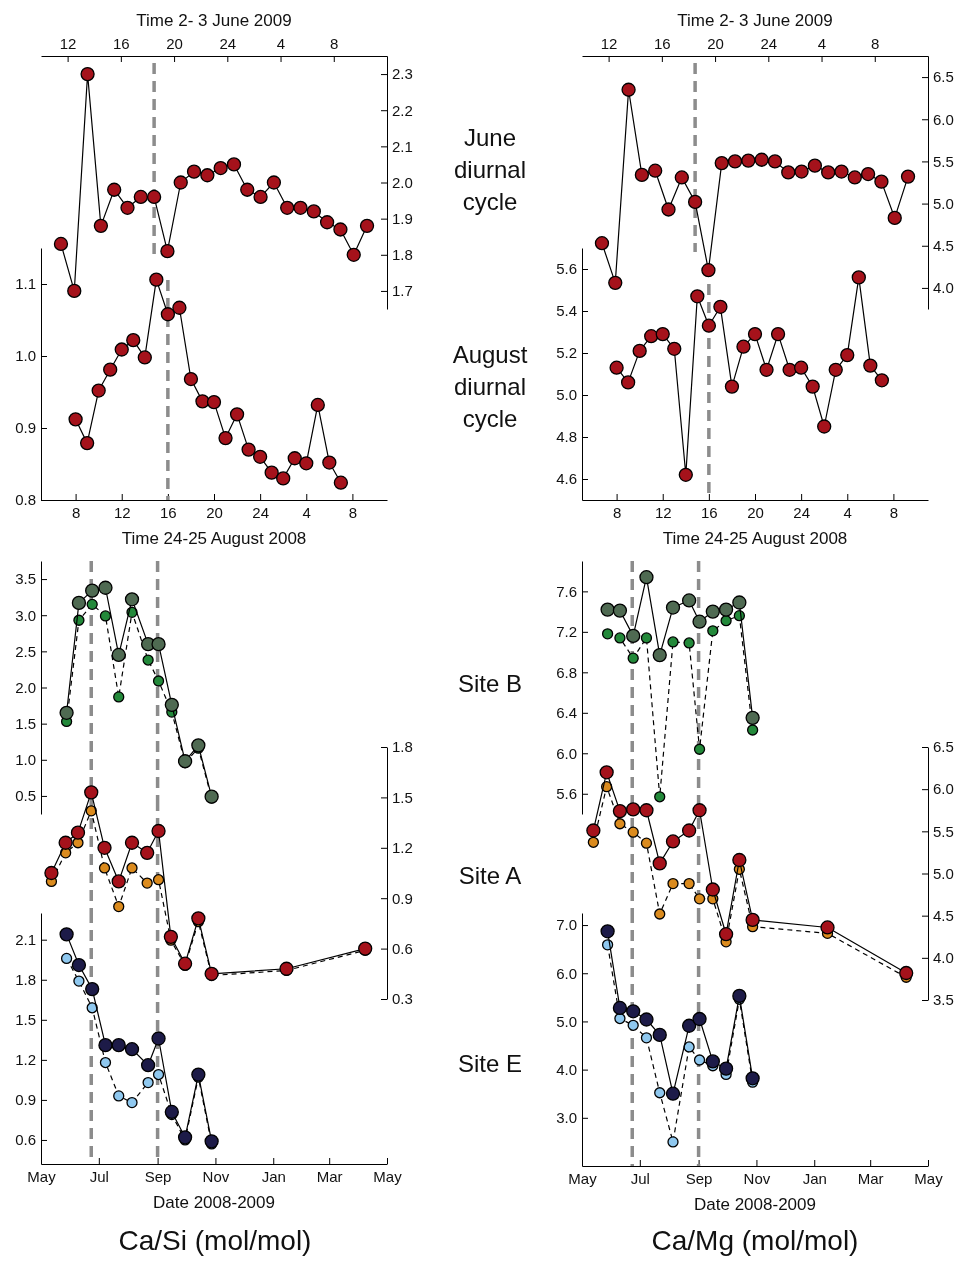 Image resolution: width=960 pixels, height=1262 pixels. Describe the element at coordinates (402, 74) in the screenshot. I see `y-tick-label: 2.3` at that location.